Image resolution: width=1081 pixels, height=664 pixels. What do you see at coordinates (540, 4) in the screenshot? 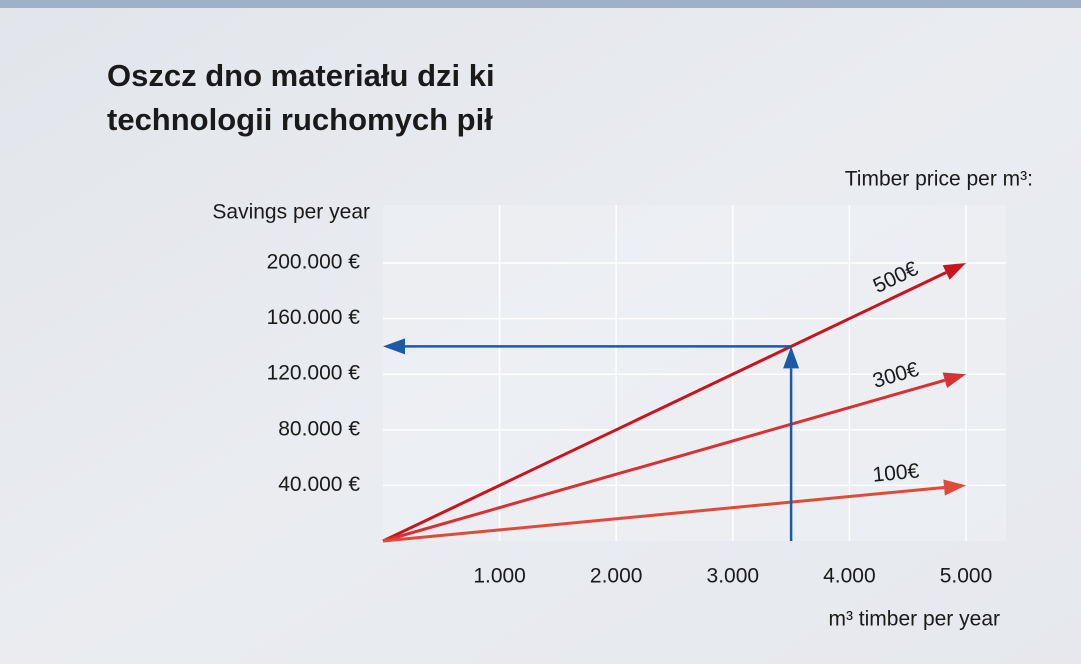
I see `top-band` at bounding box center [540, 4].